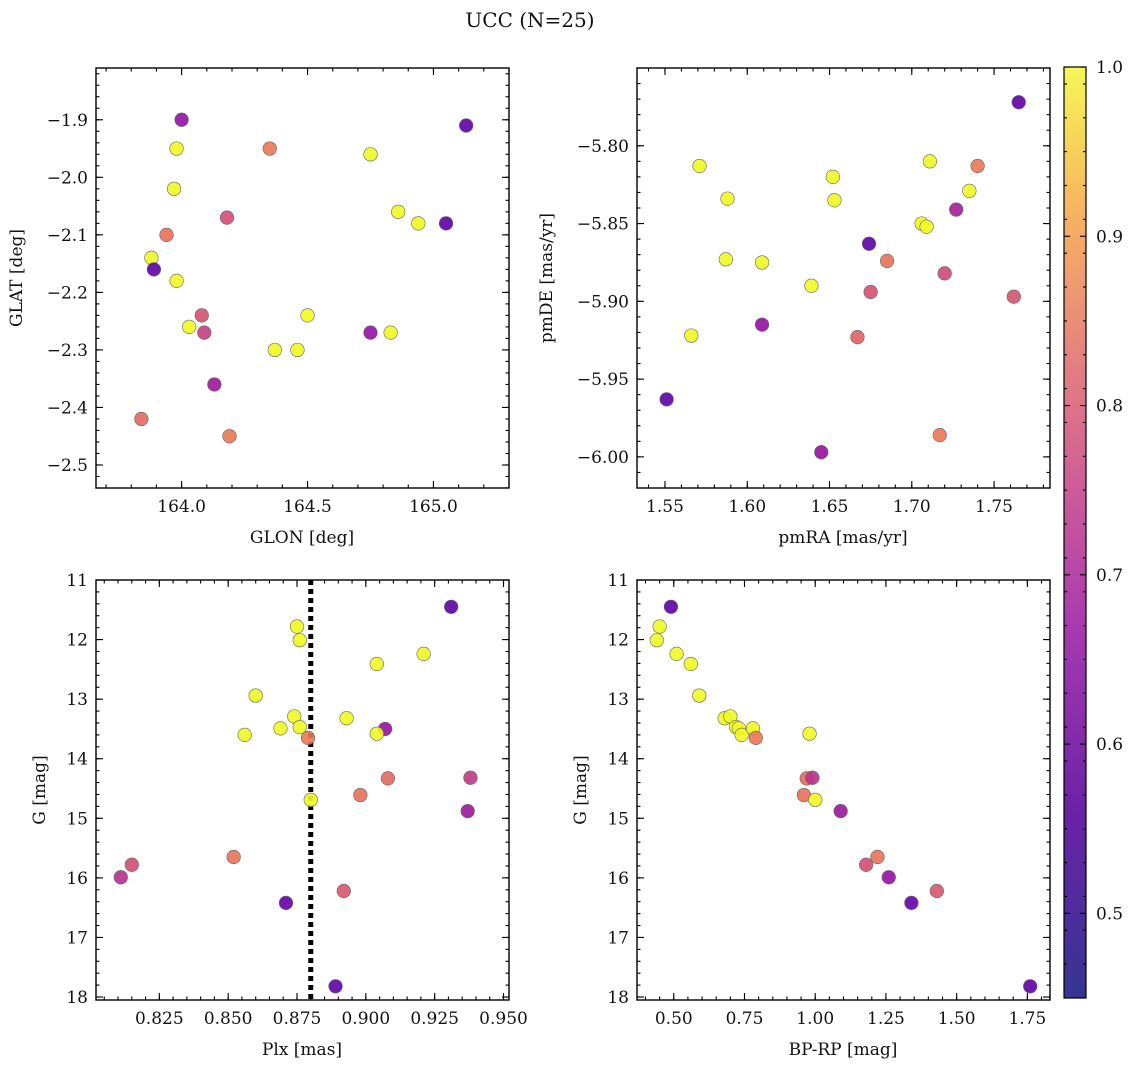 The image size is (1136, 1067). What do you see at coordinates (618, 938) in the screenshot?
I see `y-tick-label: 17` at bounding box center [618, 938].